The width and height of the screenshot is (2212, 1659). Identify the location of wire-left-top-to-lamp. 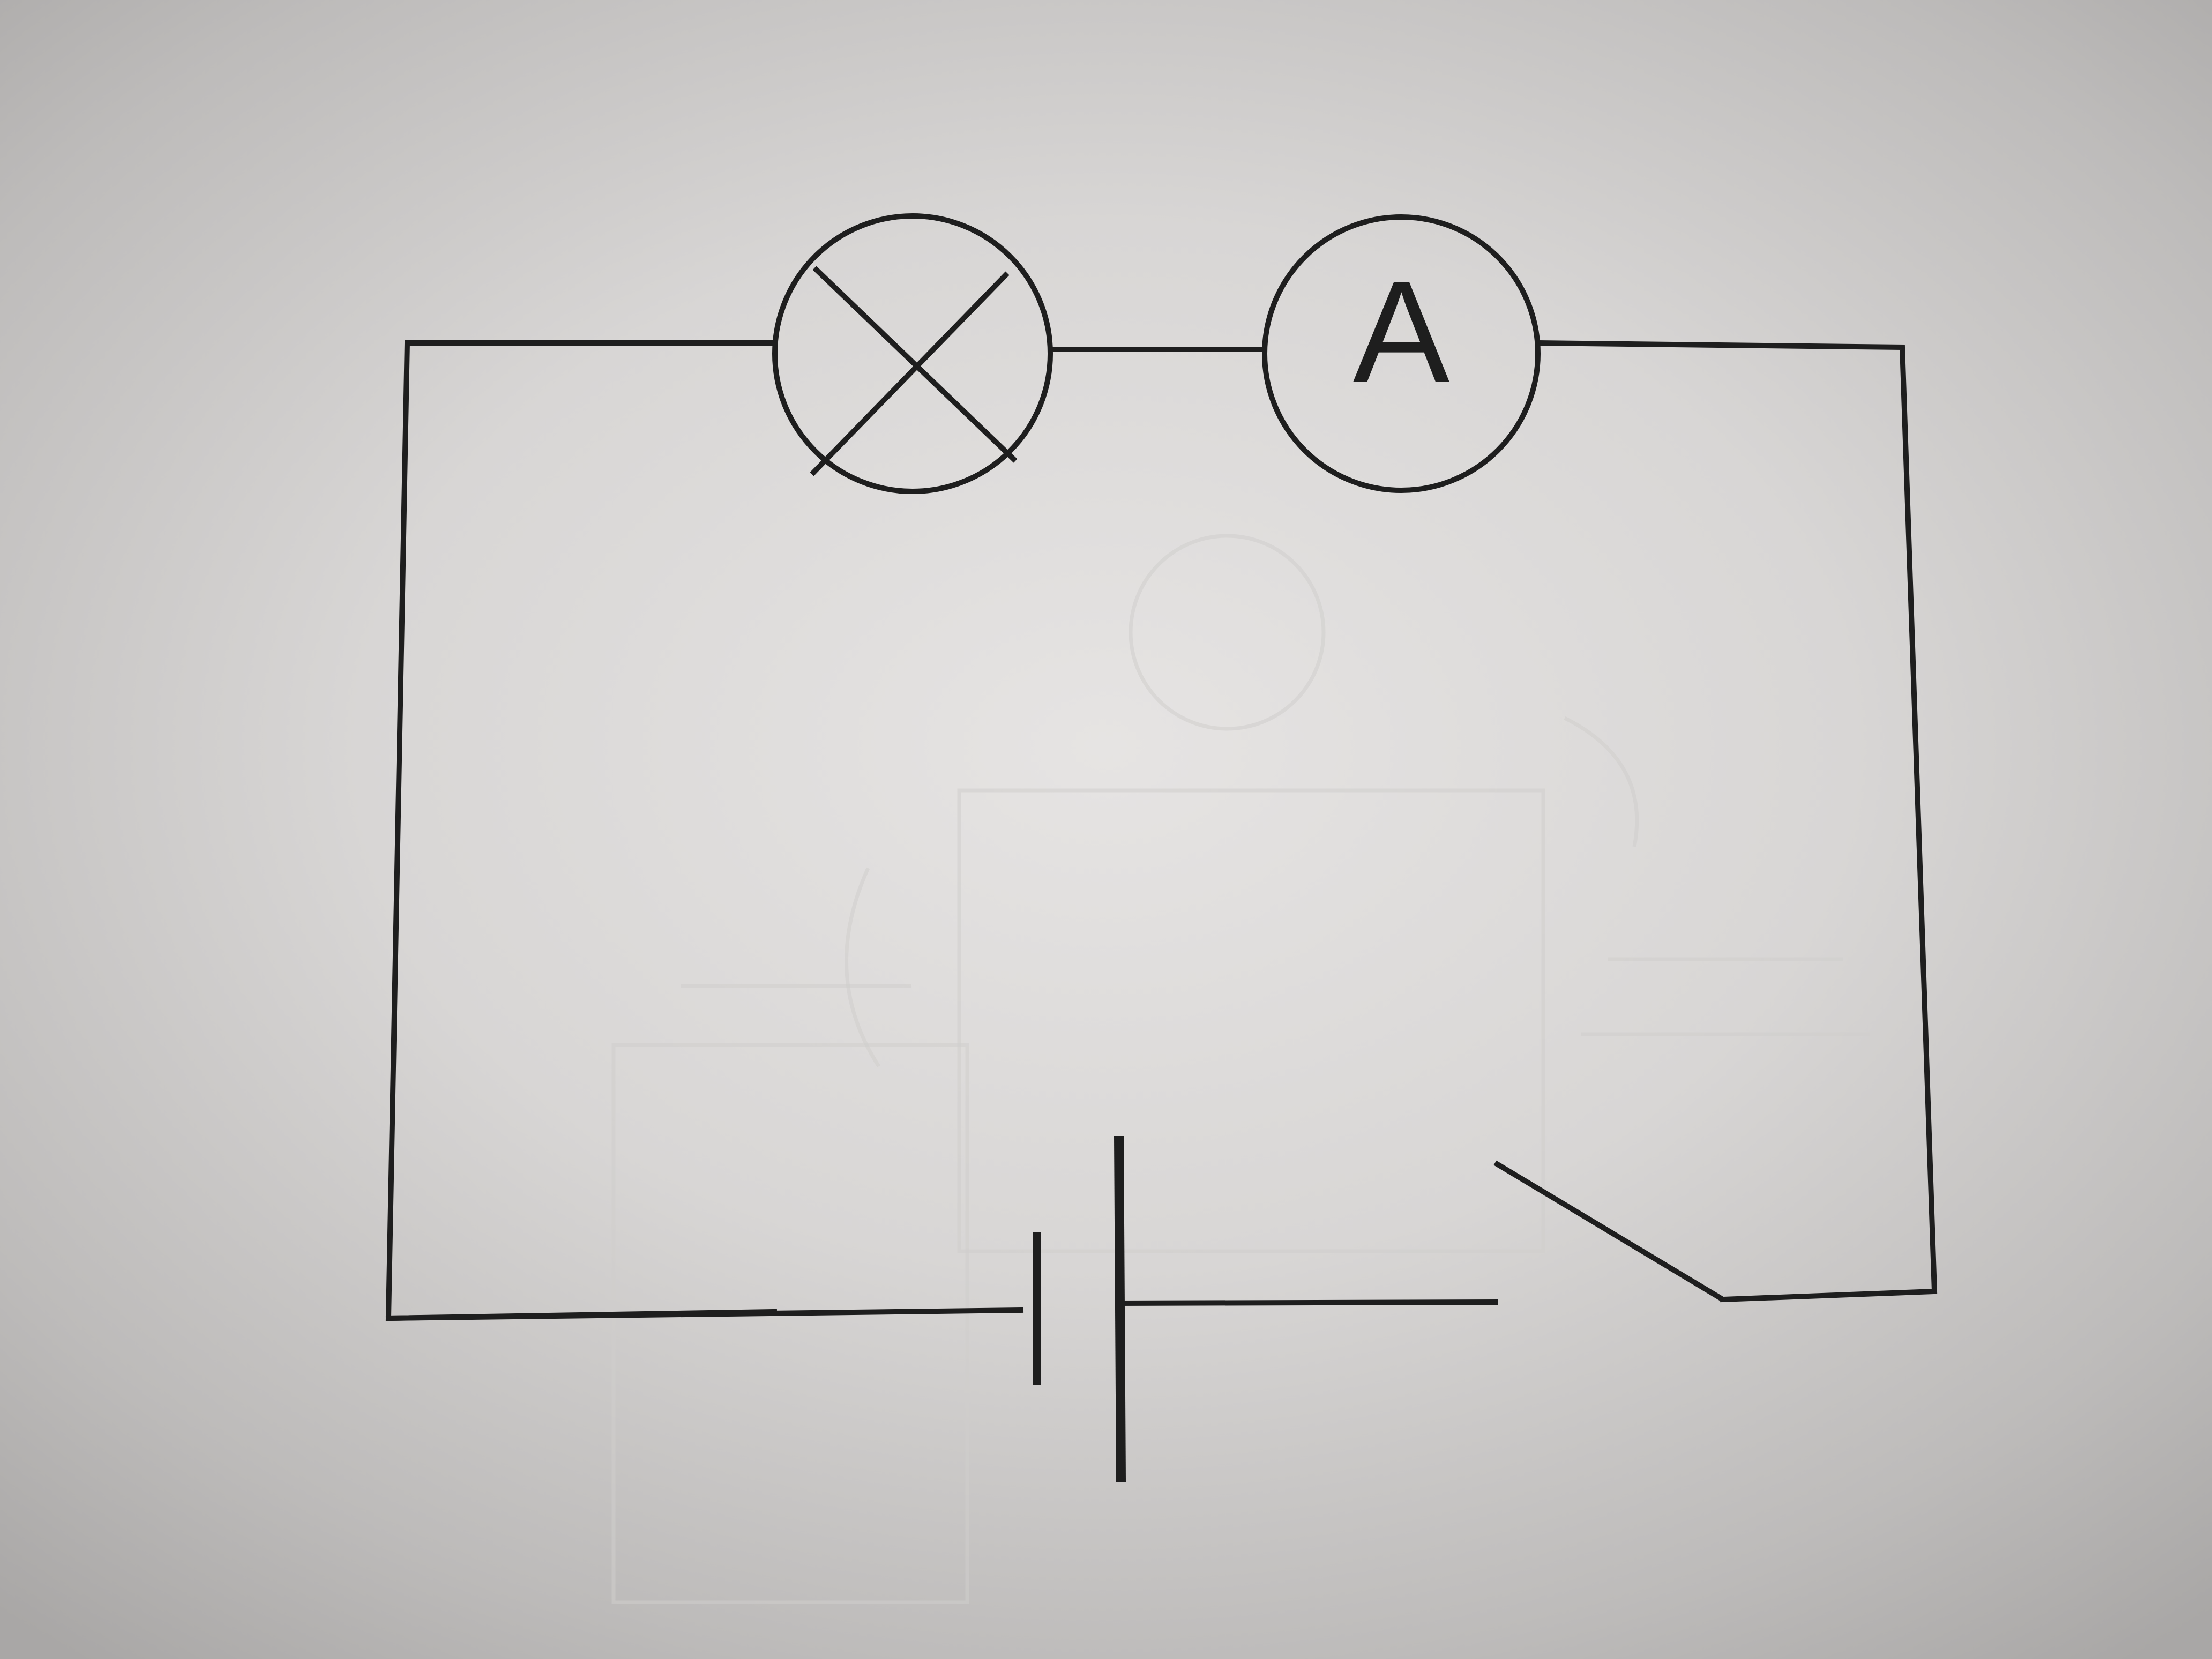
(581, 830).